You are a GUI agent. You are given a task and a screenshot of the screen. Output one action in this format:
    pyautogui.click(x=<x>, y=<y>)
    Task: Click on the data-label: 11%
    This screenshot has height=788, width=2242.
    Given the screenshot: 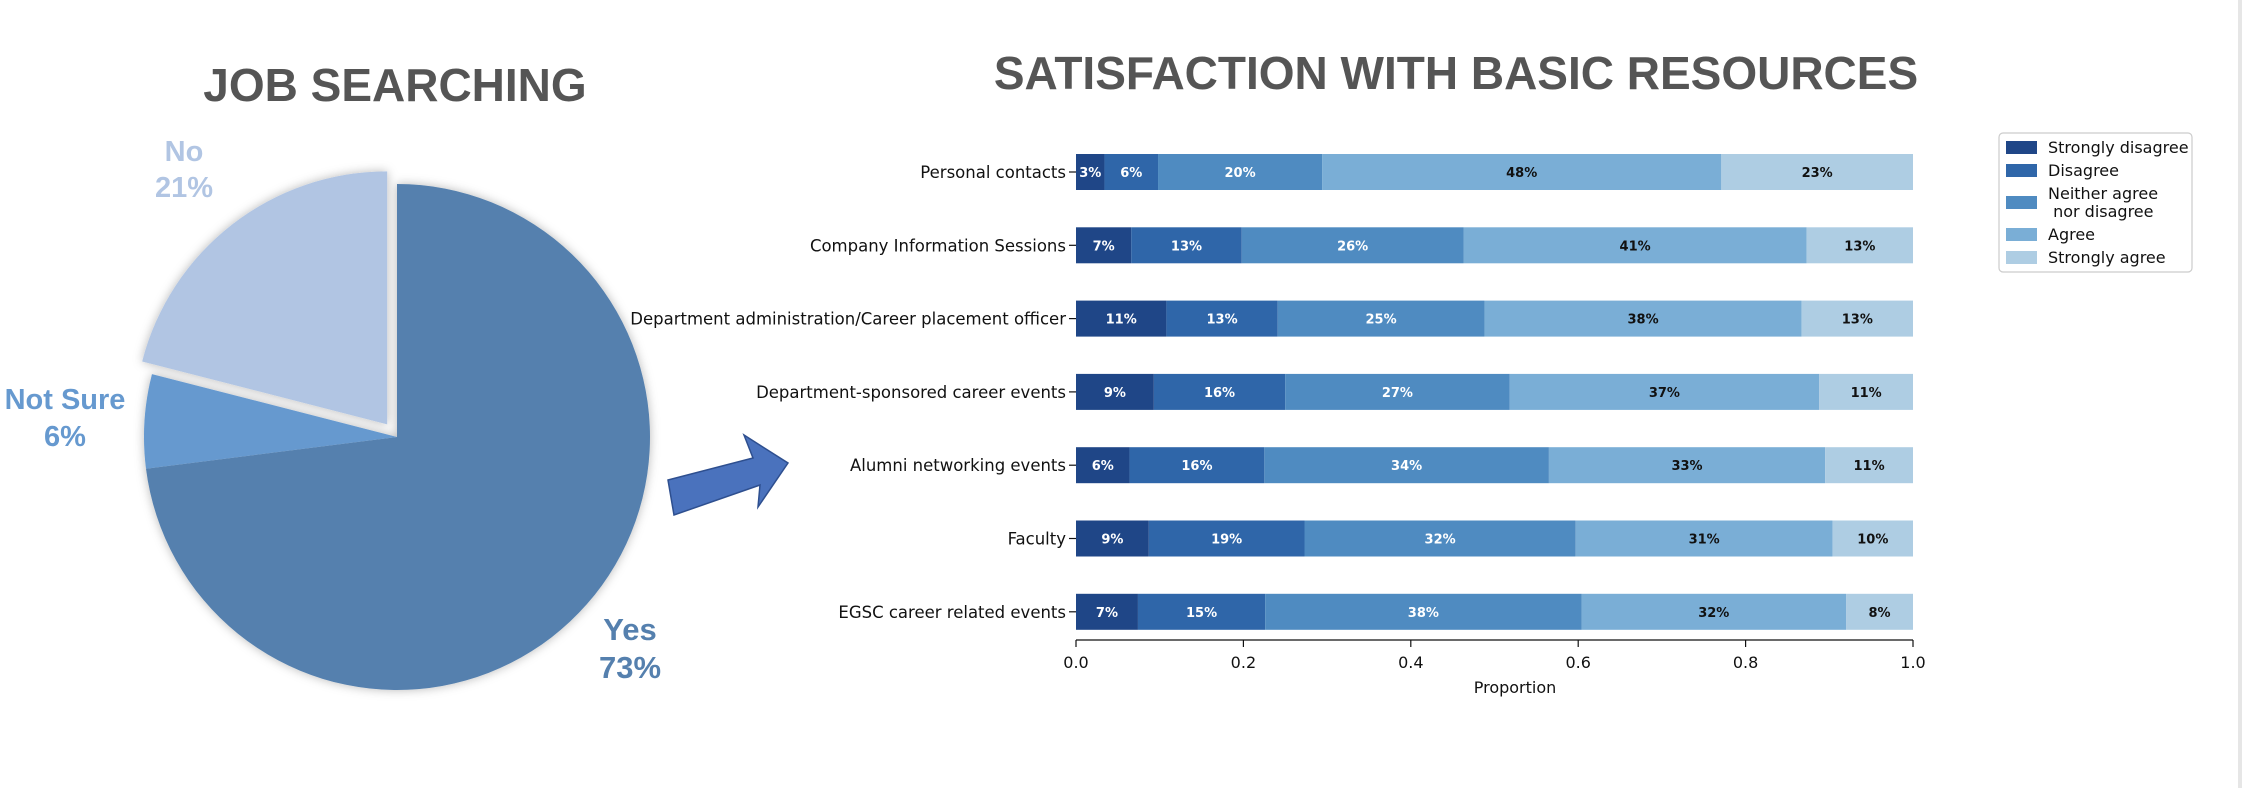 What is the action you would take?
    pyautogui.click(x=1866, y=393)
    